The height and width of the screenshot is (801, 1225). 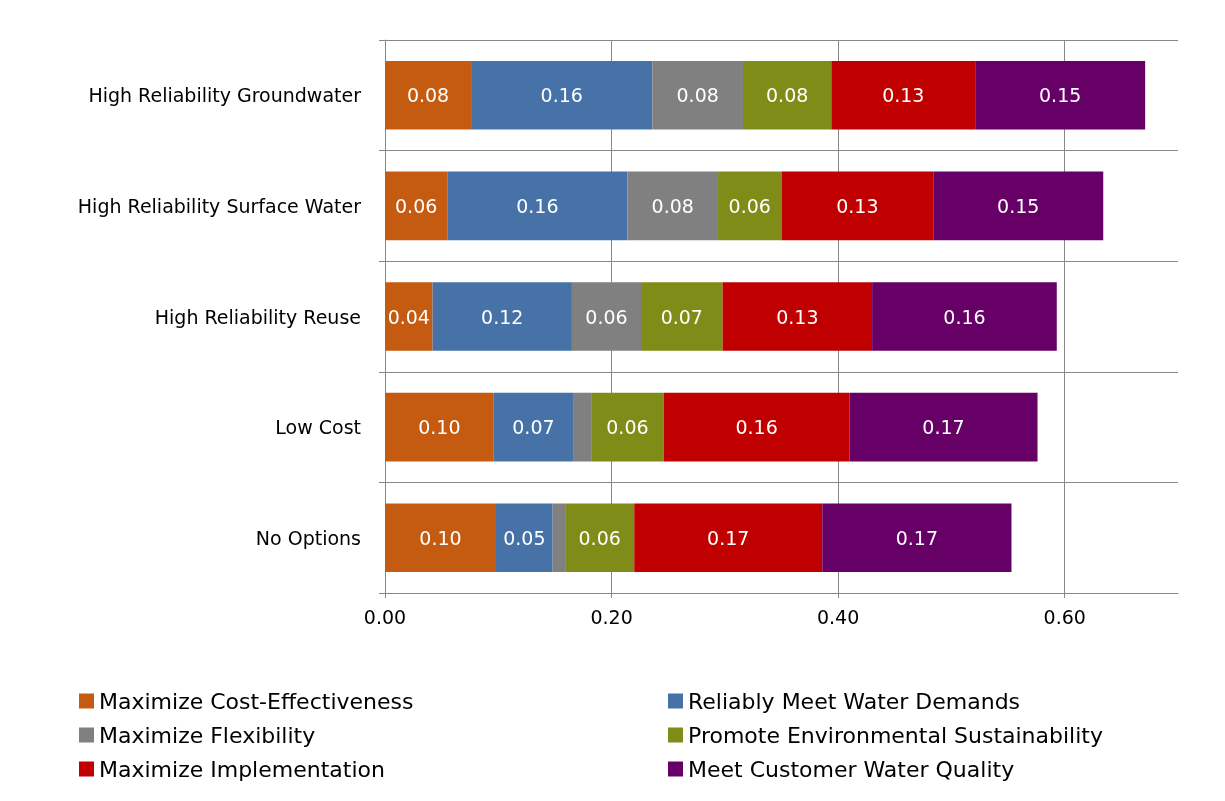 What do you see at coordinates (308, 537) in the screenshot?
I see `y-tick-label: No Options` at bounding box center [308, 537].